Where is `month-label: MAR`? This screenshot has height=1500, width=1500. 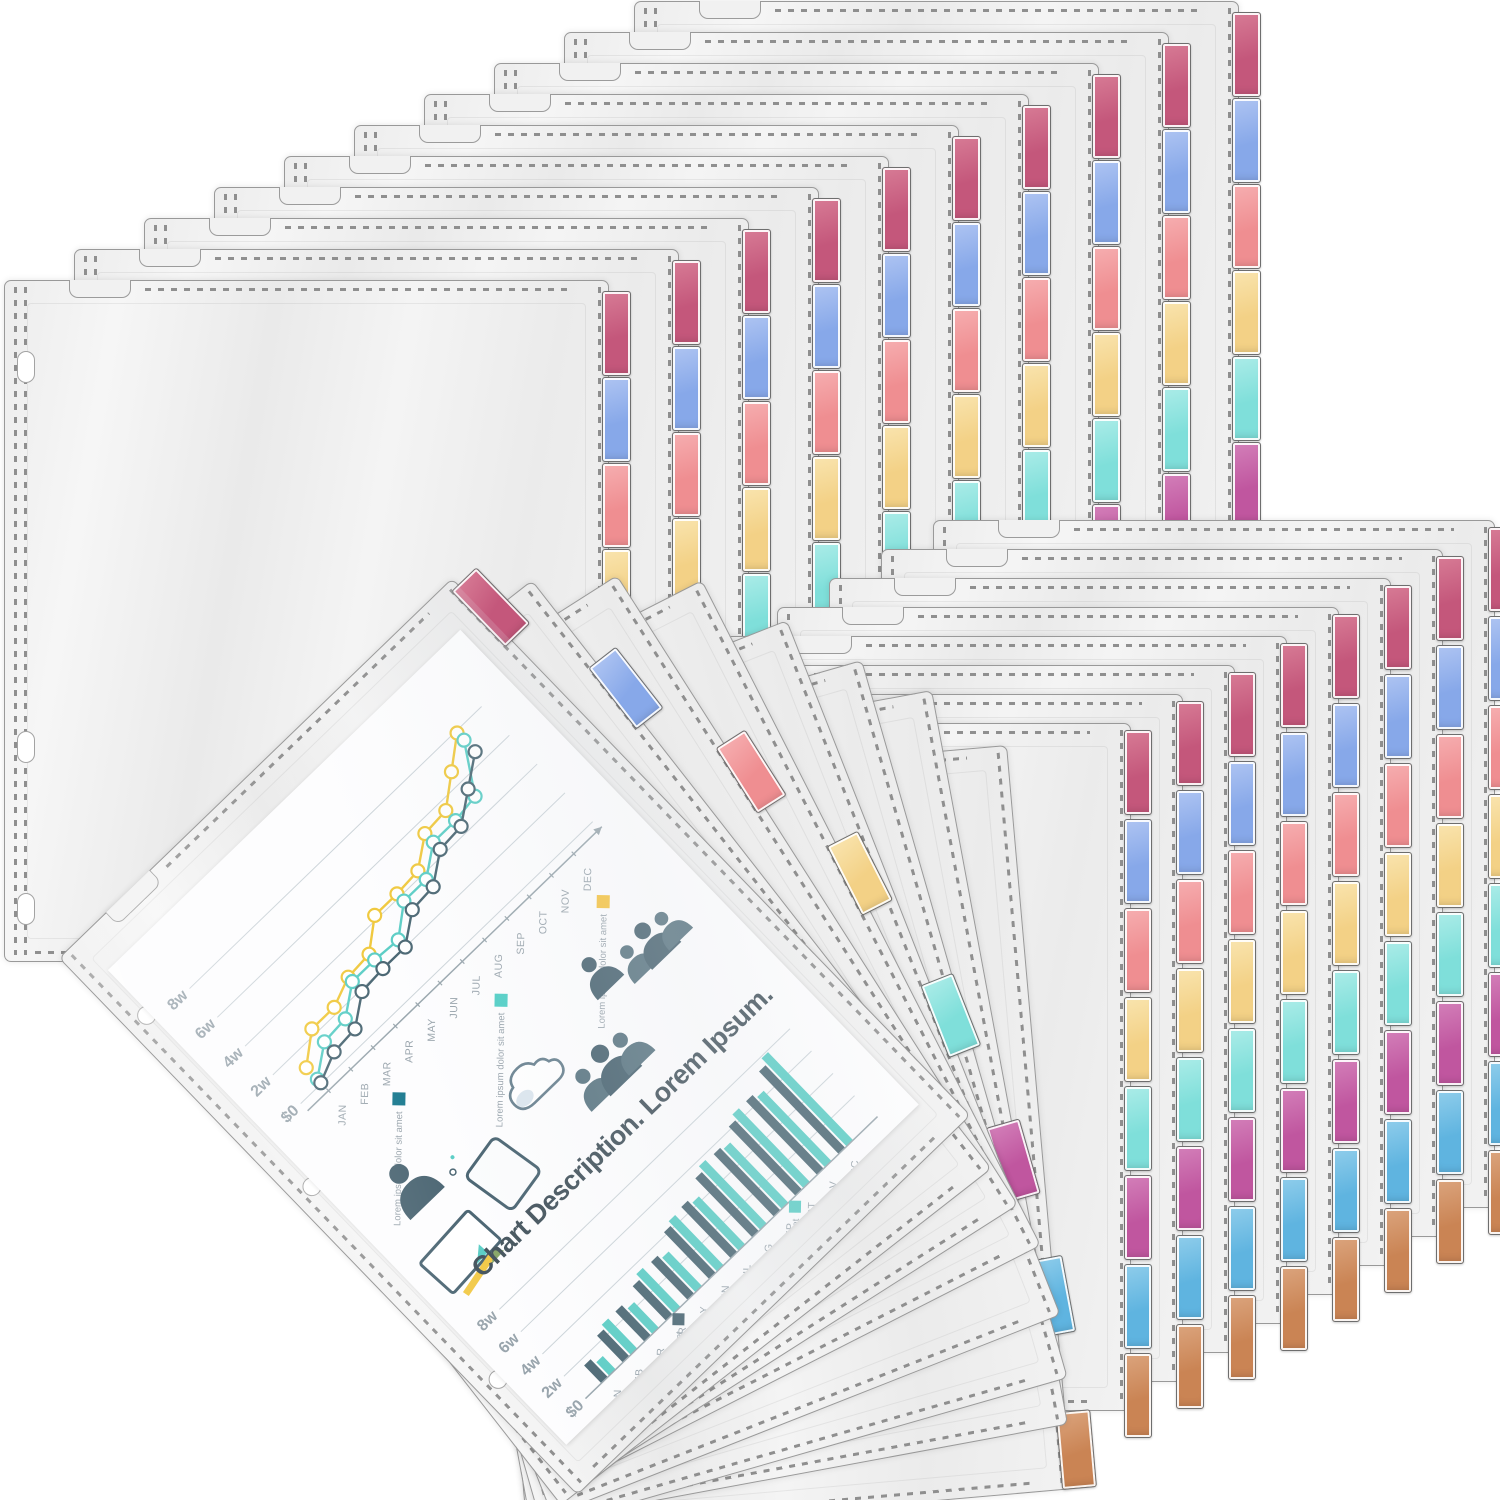
month-label: MAR is located at coordinates (661, 1359).